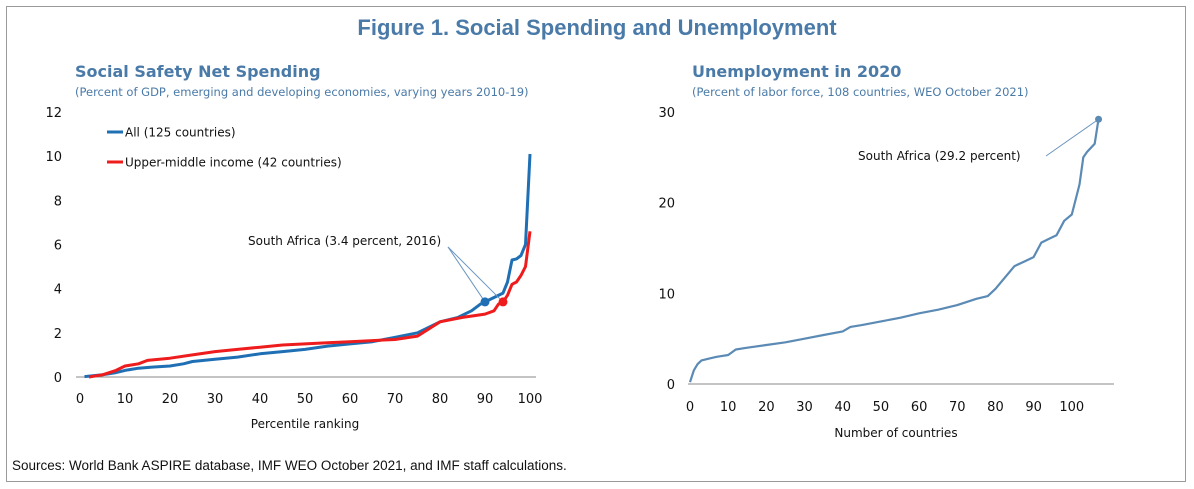 This screenshot has height=489, width=1194. I want to click on right-x-tick-10: 100, so click(1071, 407).